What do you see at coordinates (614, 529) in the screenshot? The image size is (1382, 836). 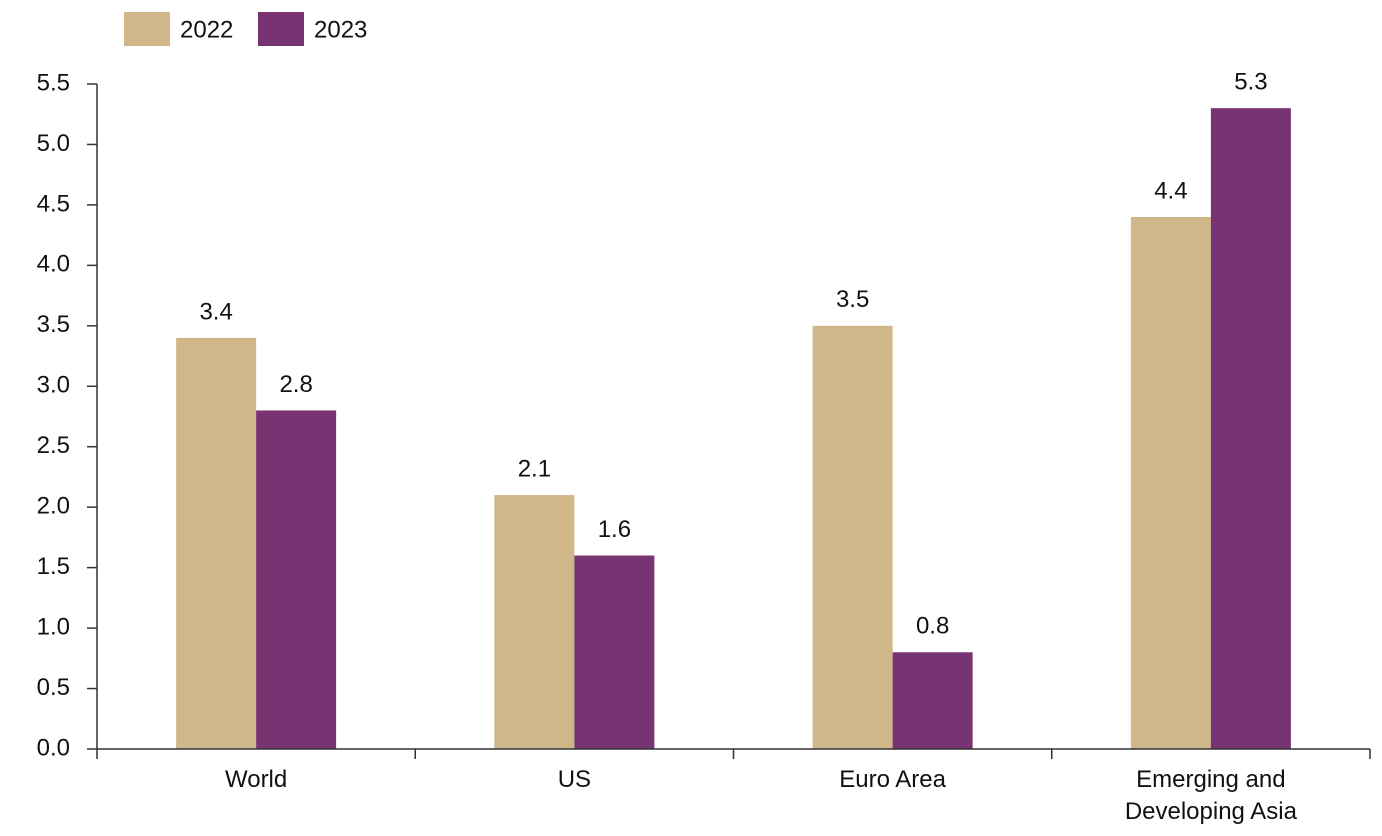 I see `data-label: 1.6` at bounding box center [614, 529].